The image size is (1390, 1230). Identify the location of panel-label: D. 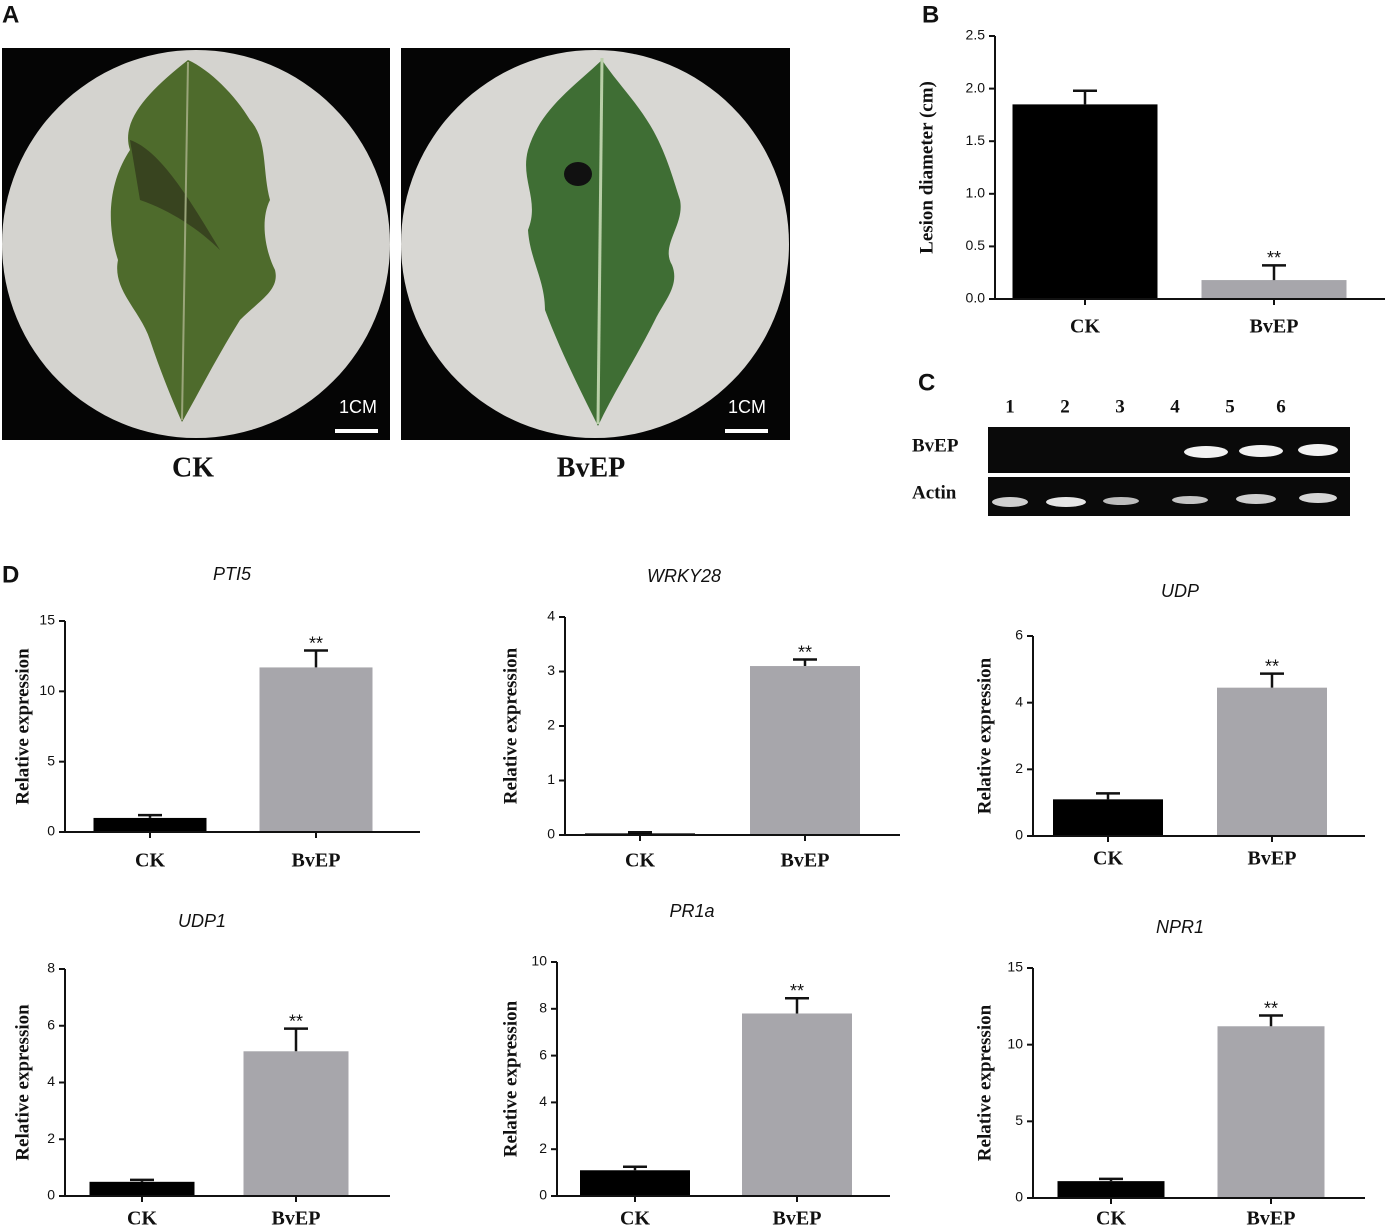
(10, 574).